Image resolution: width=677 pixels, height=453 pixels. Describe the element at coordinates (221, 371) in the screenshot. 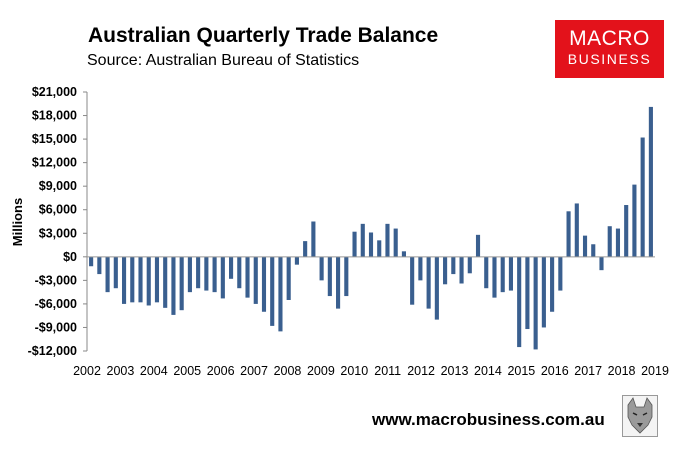

I see `x-tick-label: 2006` at that location.